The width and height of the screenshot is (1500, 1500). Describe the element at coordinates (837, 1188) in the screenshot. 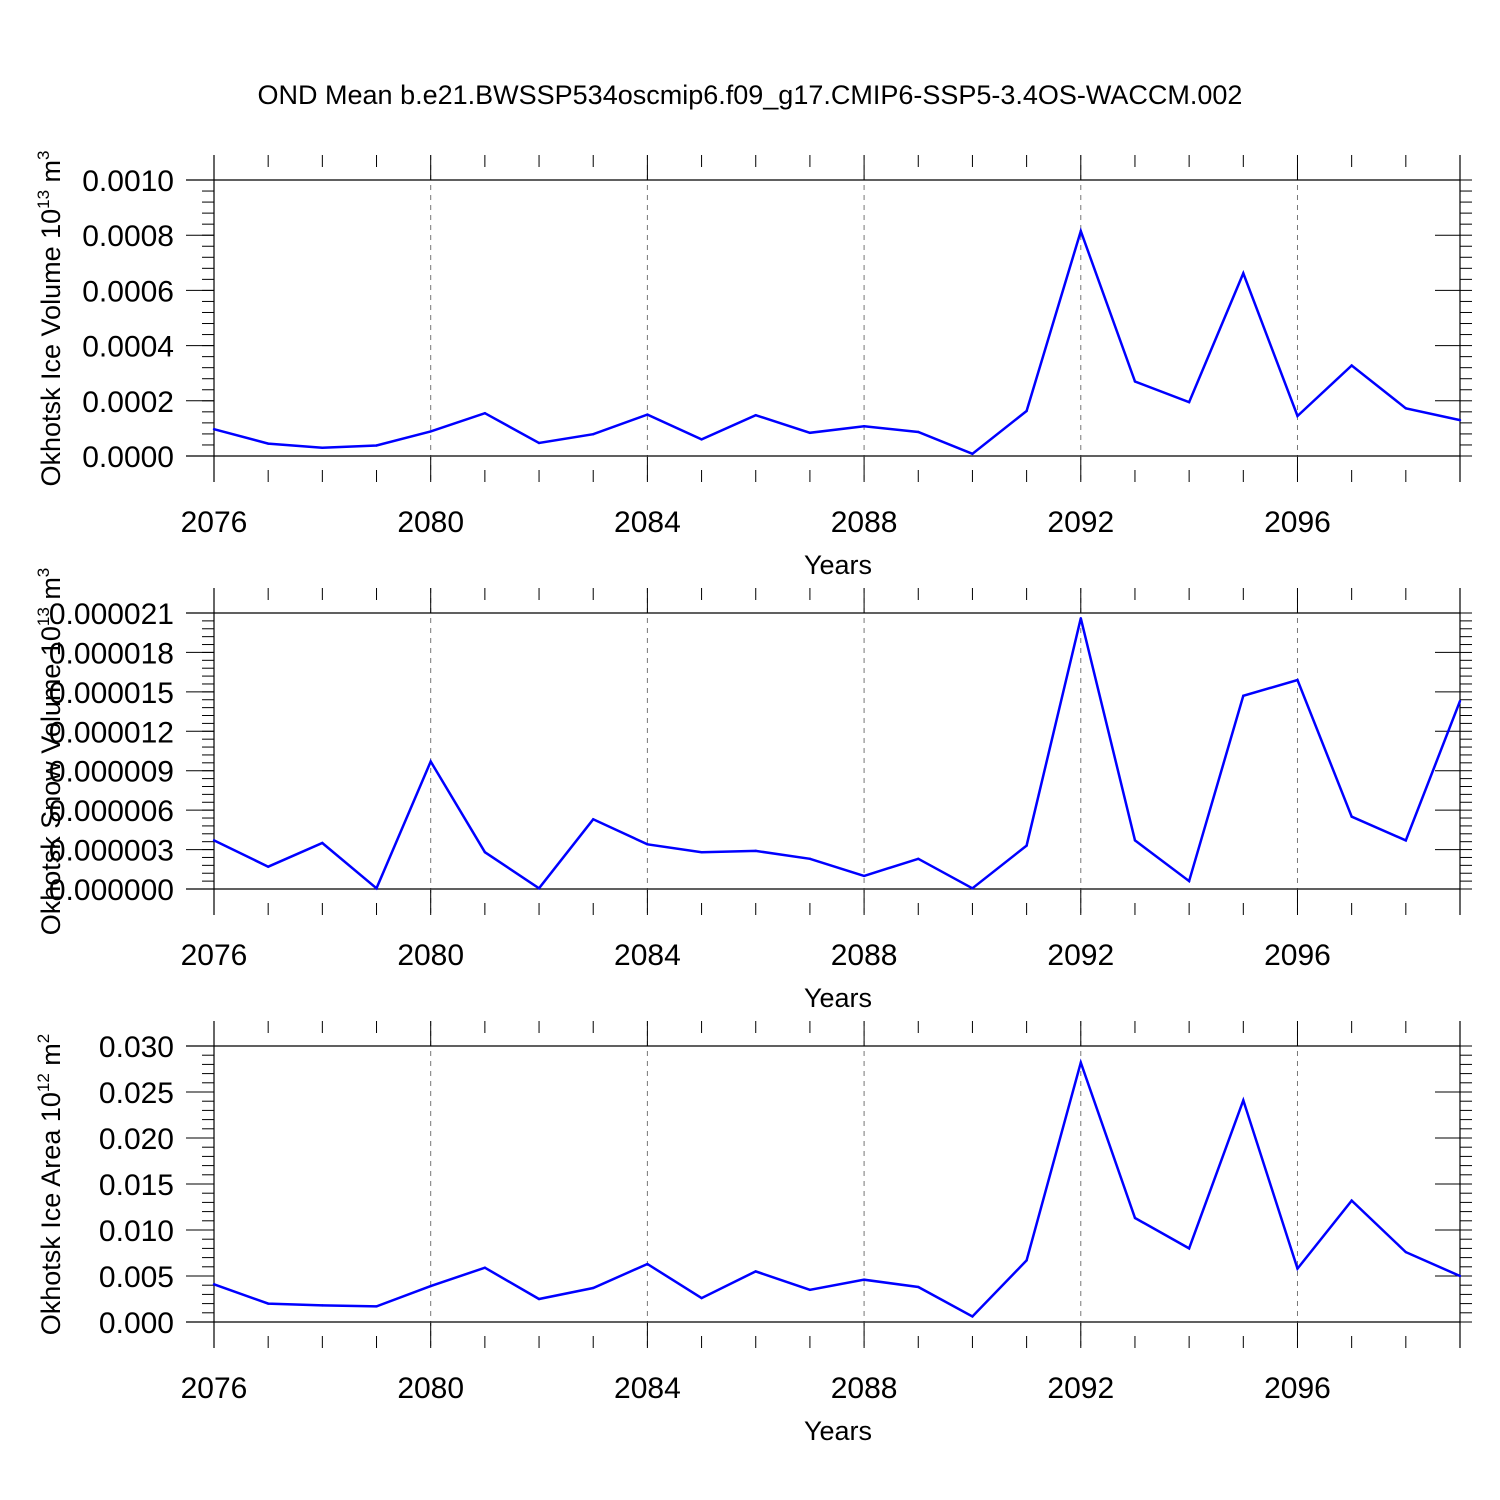

I see `okhotsk-ice-area-series-line` at that location.